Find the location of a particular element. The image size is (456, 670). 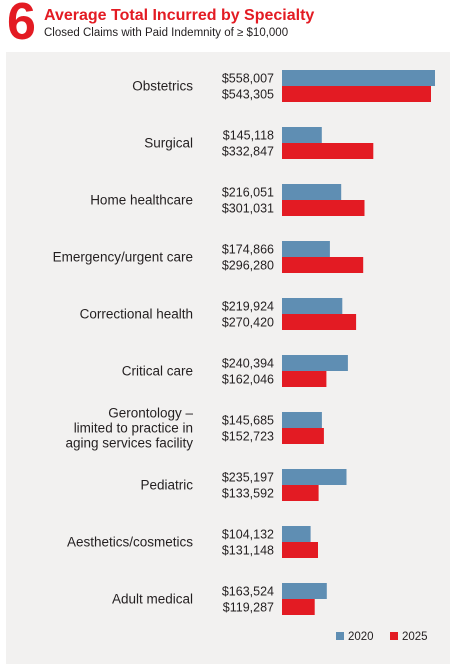

category-label-3: Emergency/urgent care is located at coordinates (123, 257).